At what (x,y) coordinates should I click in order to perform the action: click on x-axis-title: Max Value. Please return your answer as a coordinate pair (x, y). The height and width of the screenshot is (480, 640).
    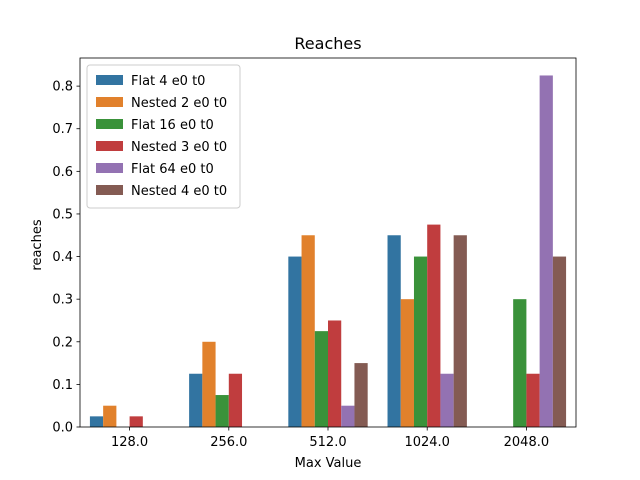
    Looking at the image, I should click on (328, 463).